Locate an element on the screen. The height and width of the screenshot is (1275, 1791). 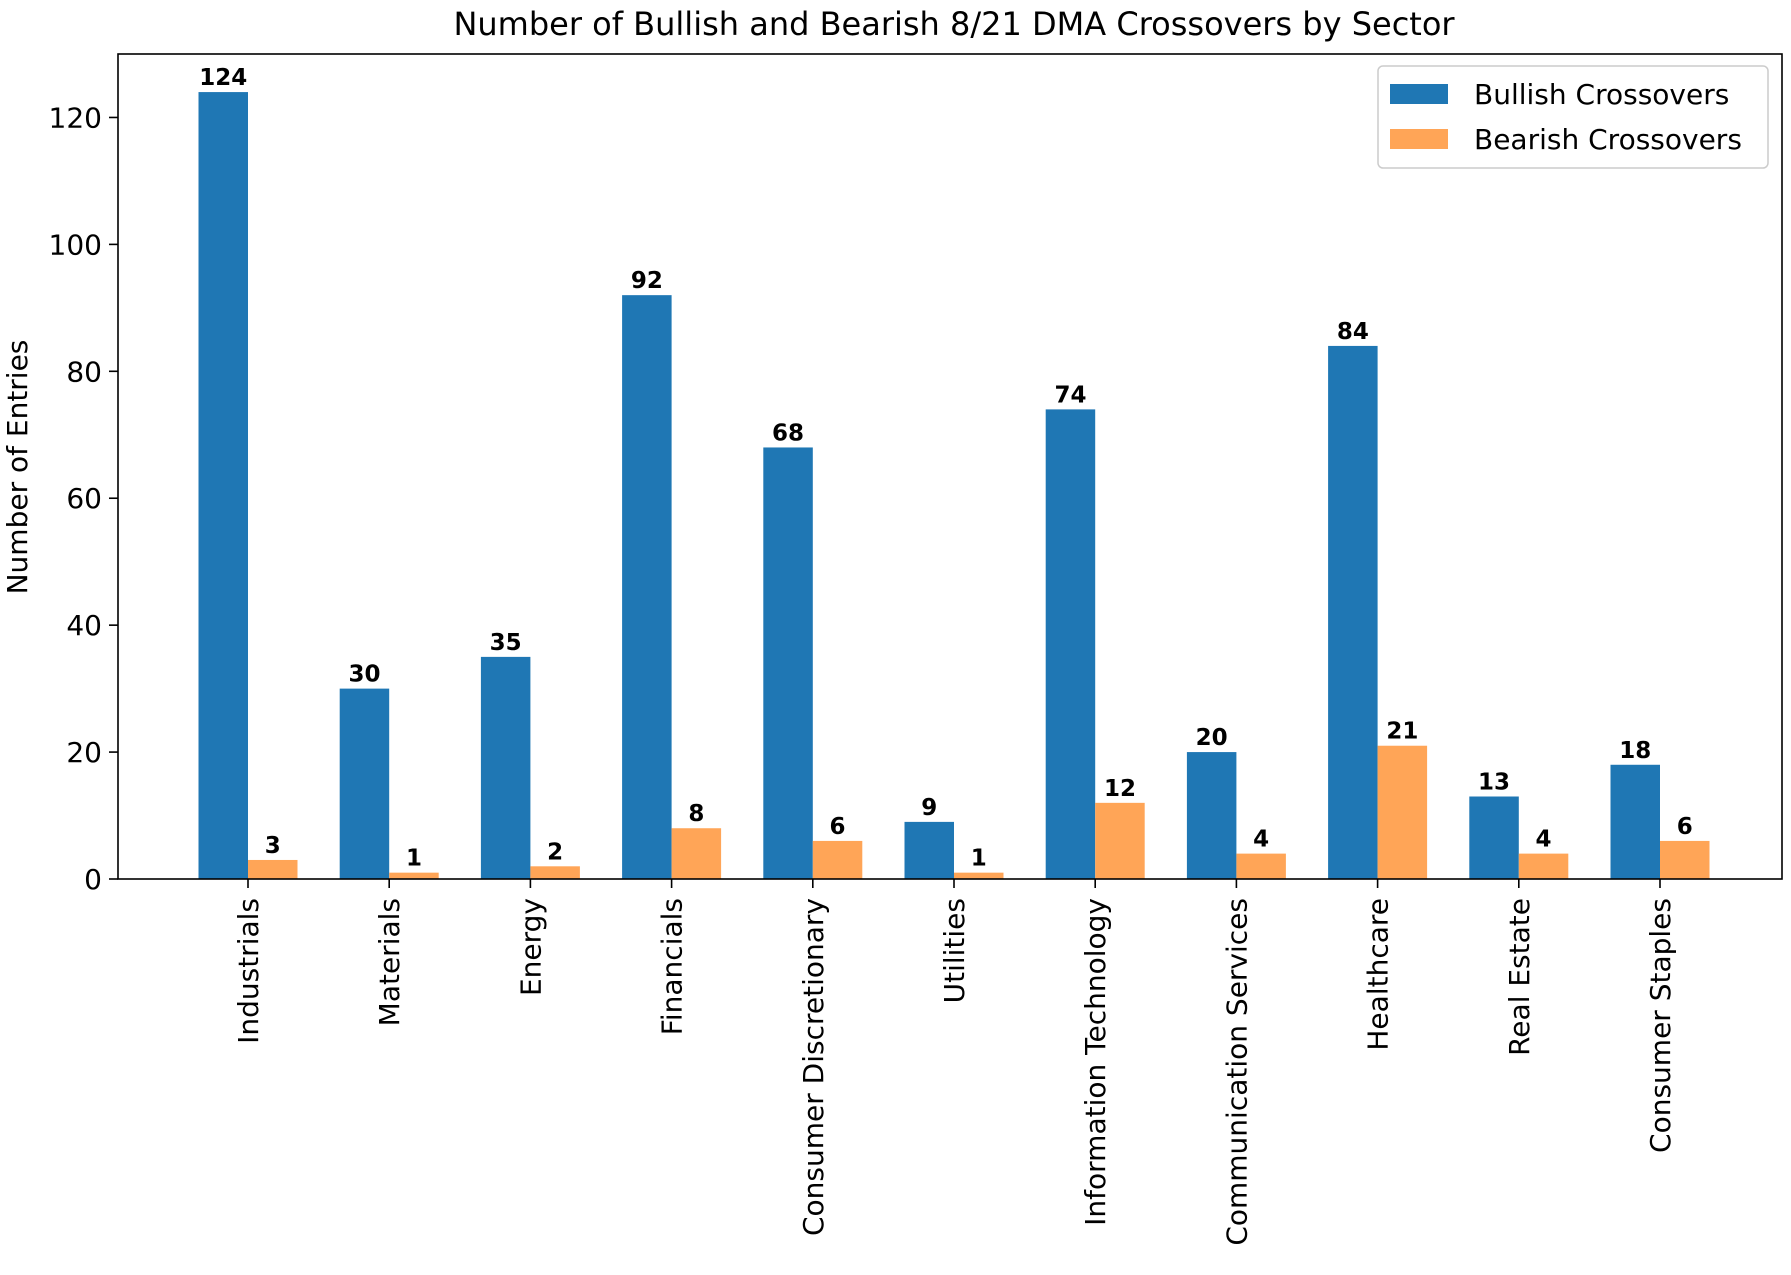
data-label-bullish-3: 92 is located at coordinates (647, 281).